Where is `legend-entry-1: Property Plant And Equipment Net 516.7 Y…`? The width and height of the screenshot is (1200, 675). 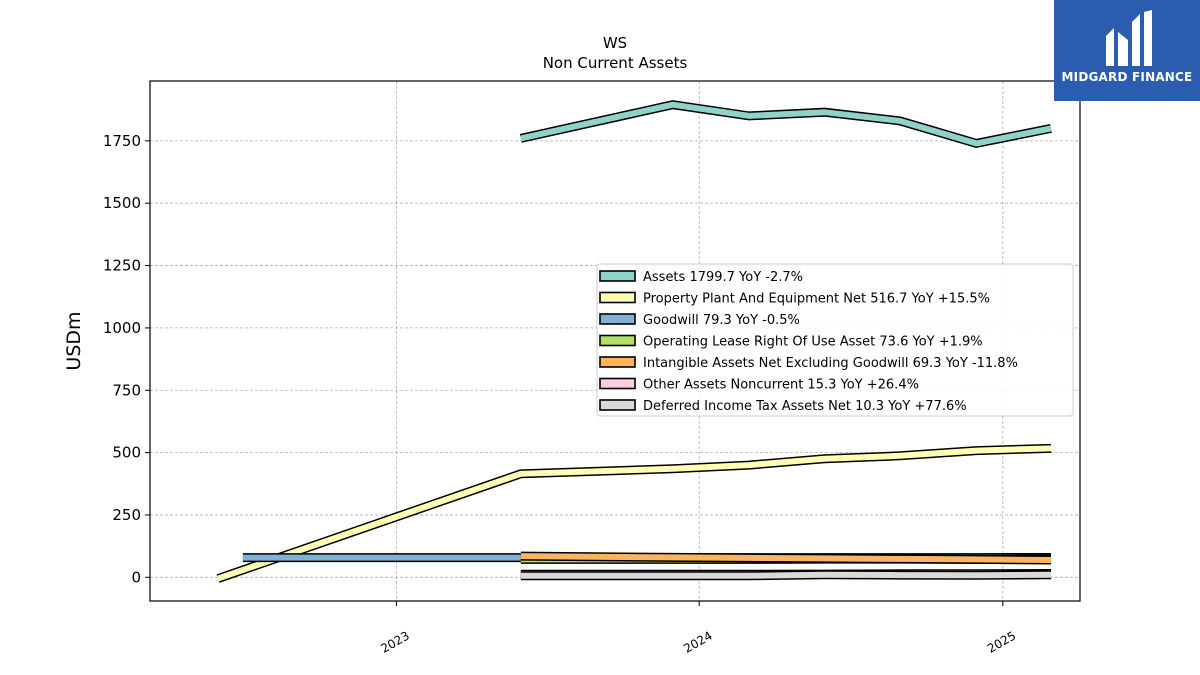 legend-entry-1: Property Plant And Equipment Net 516.7 Y… is located at coordinates (816, 299).